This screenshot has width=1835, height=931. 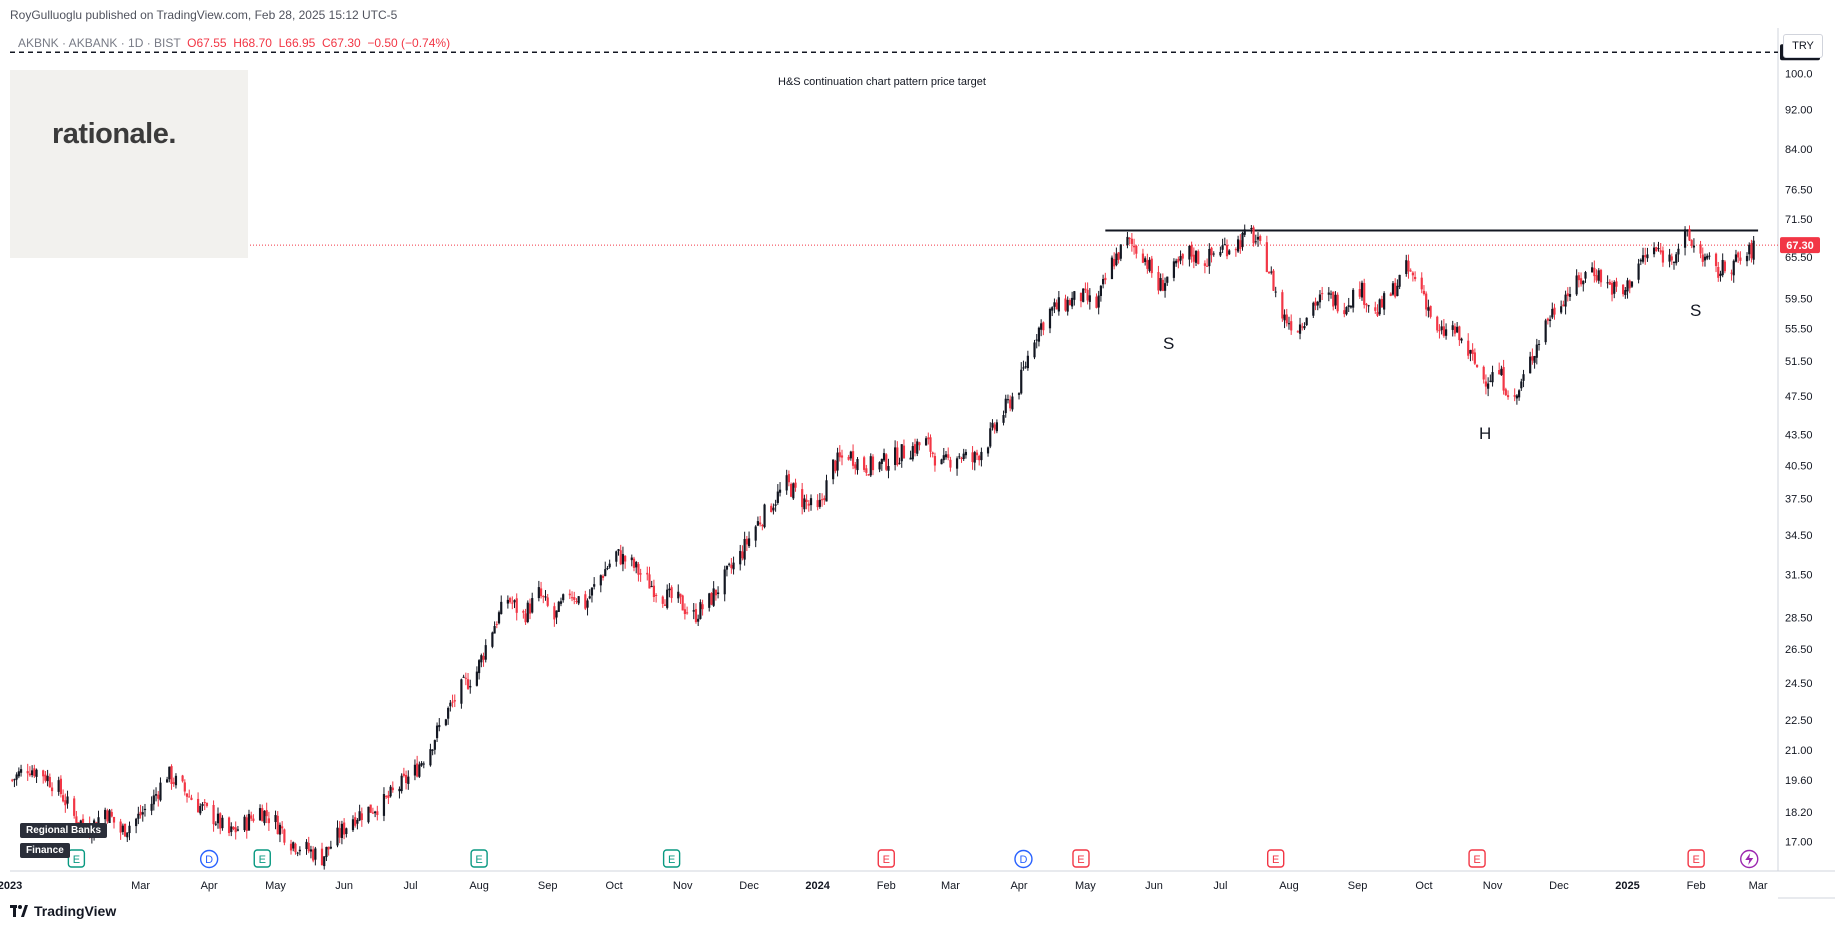 I want to click on time-tick-label: Feb, so click(x=886, y=886).